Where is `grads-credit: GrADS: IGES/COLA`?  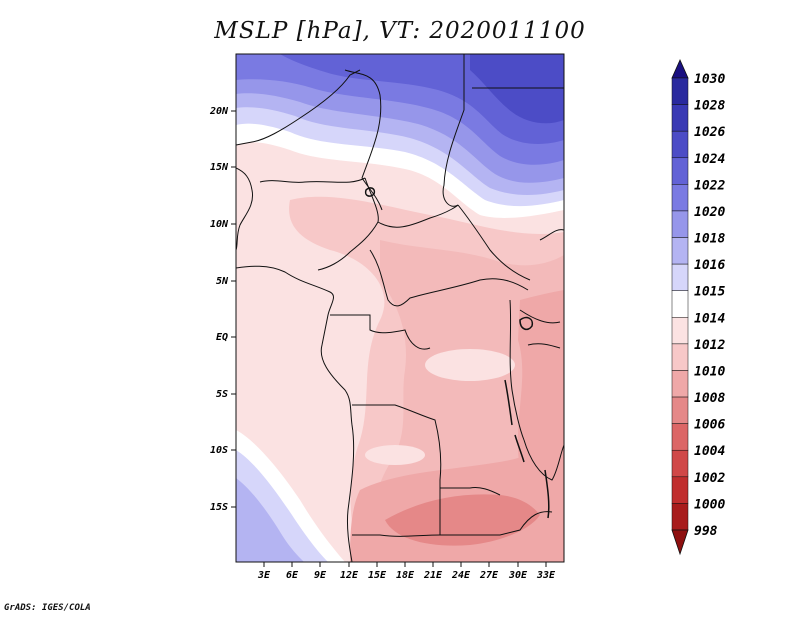
grads-credit: GrADS: IGES/COLA is located at coordinates (47, 608).